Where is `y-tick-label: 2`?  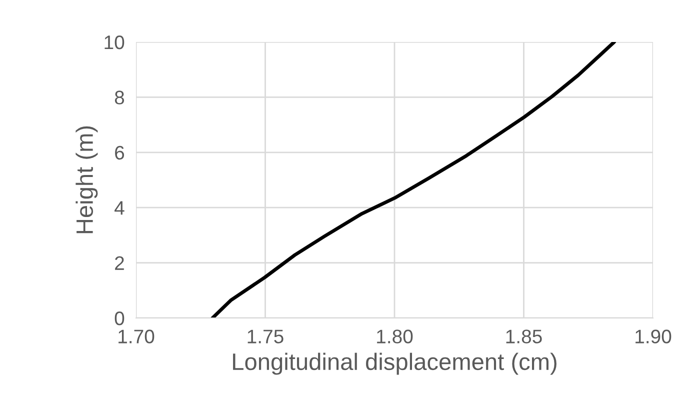
y-tick-label: 2 is located at coordinates (119, 263).